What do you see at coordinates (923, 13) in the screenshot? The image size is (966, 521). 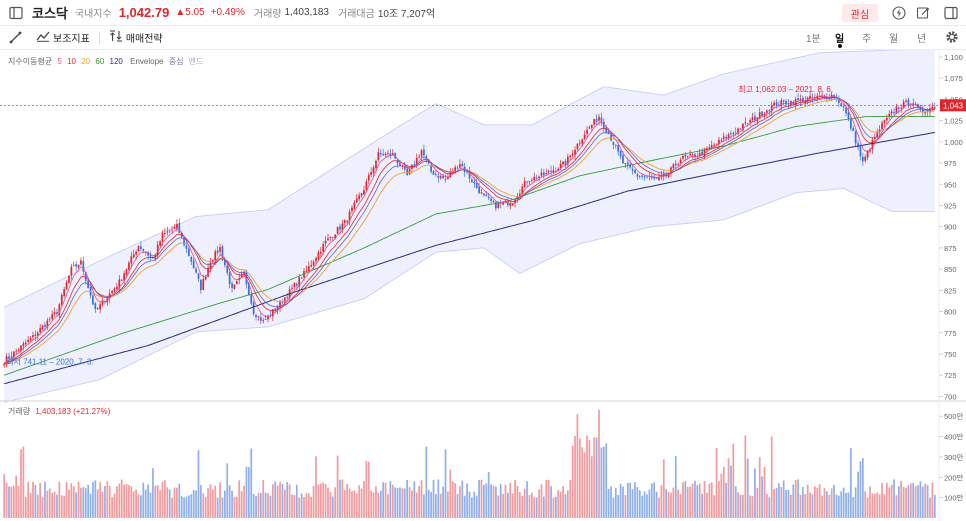 I see `edit-icon` at bounding box center [923, 13].